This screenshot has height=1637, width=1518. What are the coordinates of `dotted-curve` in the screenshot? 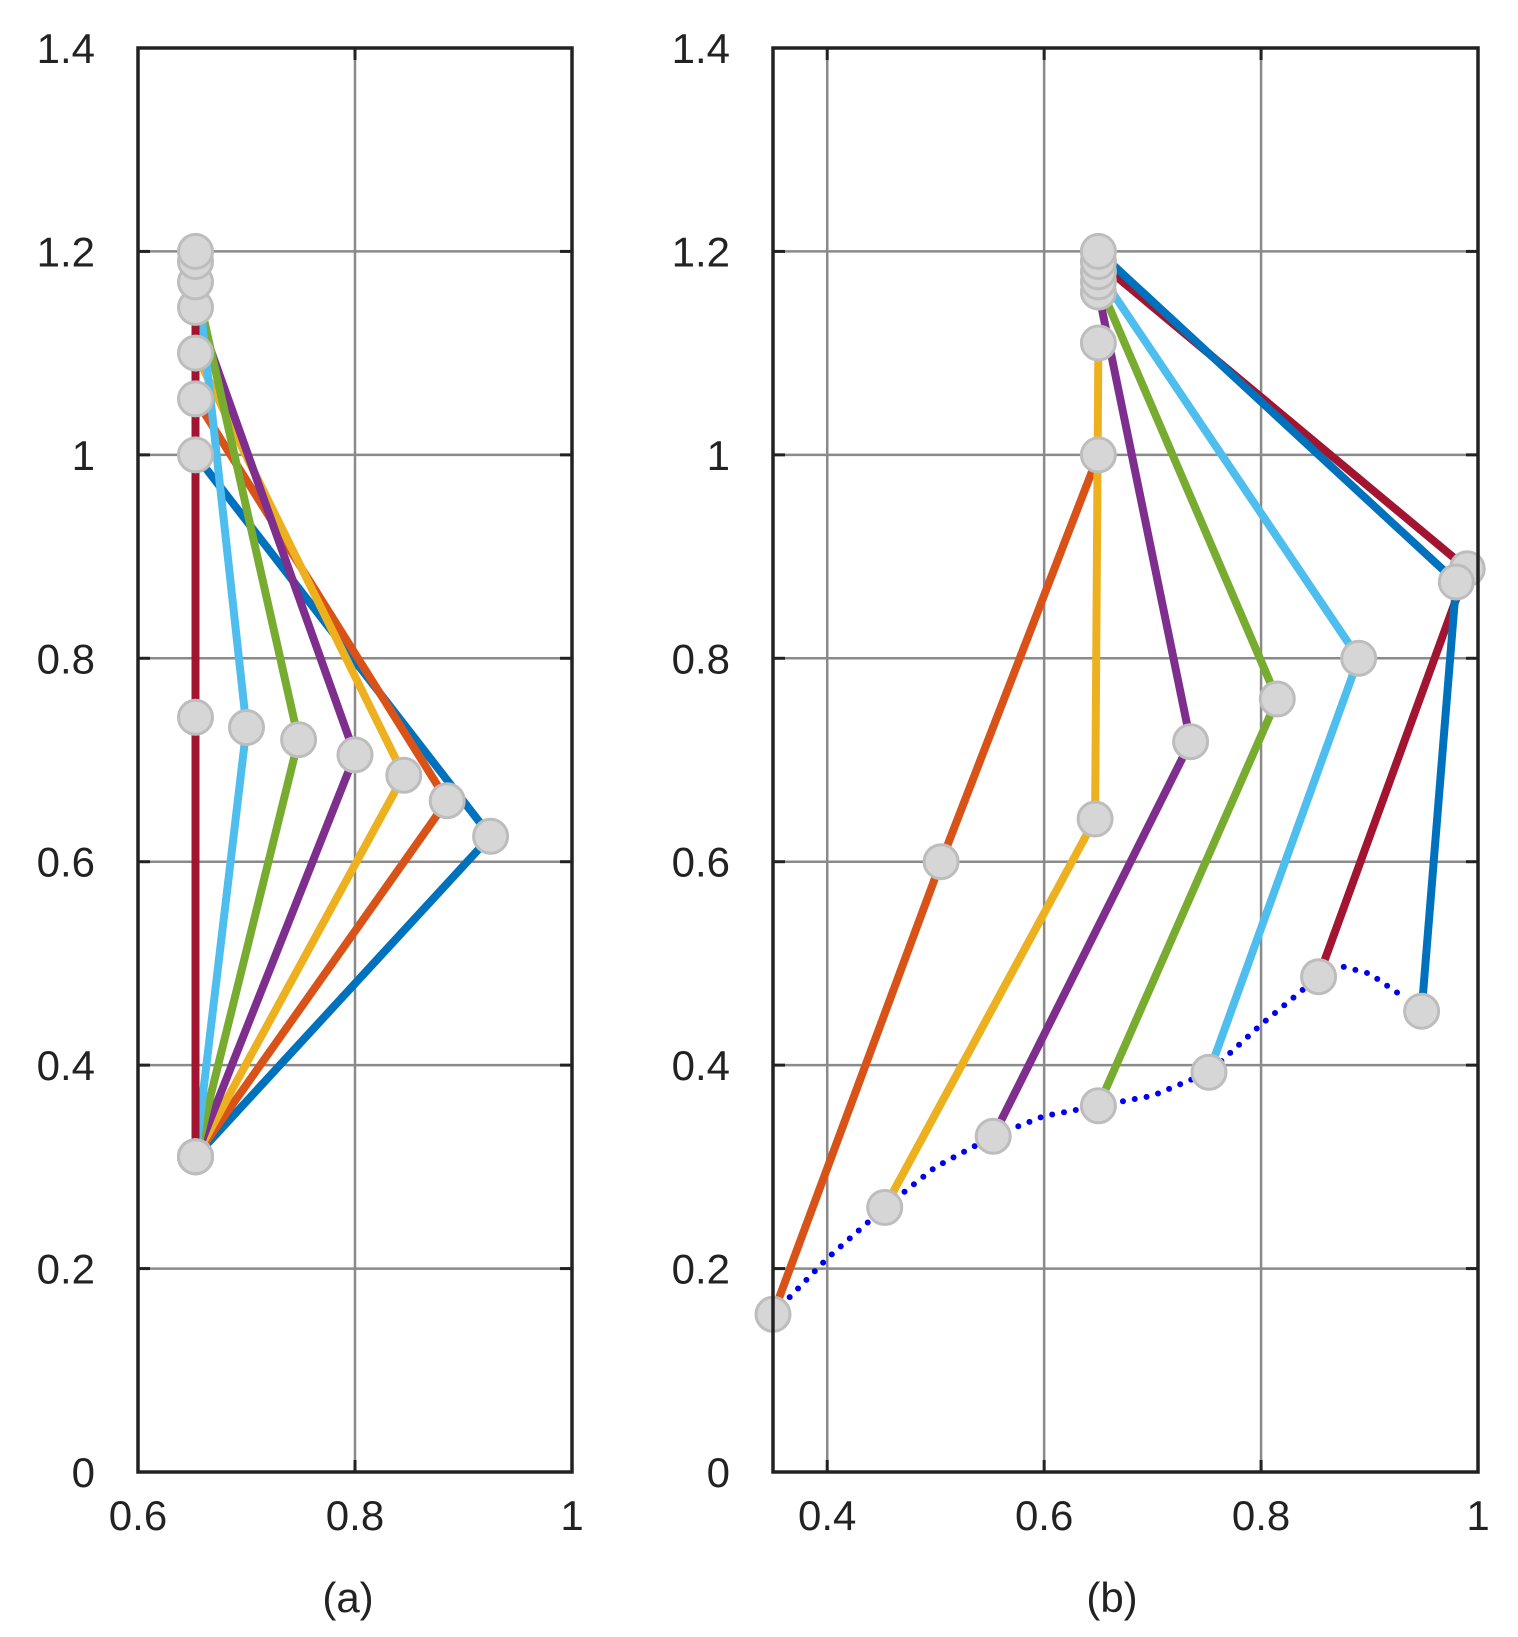 It's located at (1088, 1140).